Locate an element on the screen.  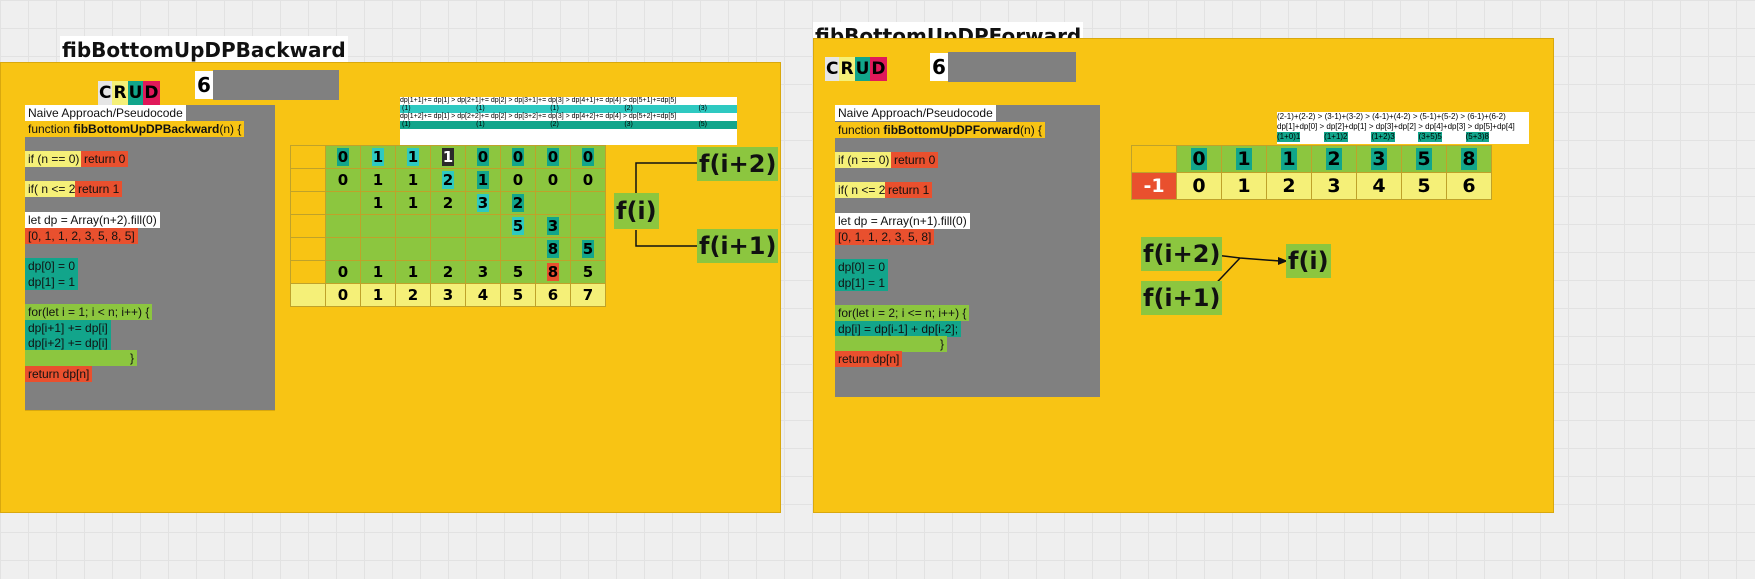
backward-if2-ret: return 1 is located at coordinates (99, 189).